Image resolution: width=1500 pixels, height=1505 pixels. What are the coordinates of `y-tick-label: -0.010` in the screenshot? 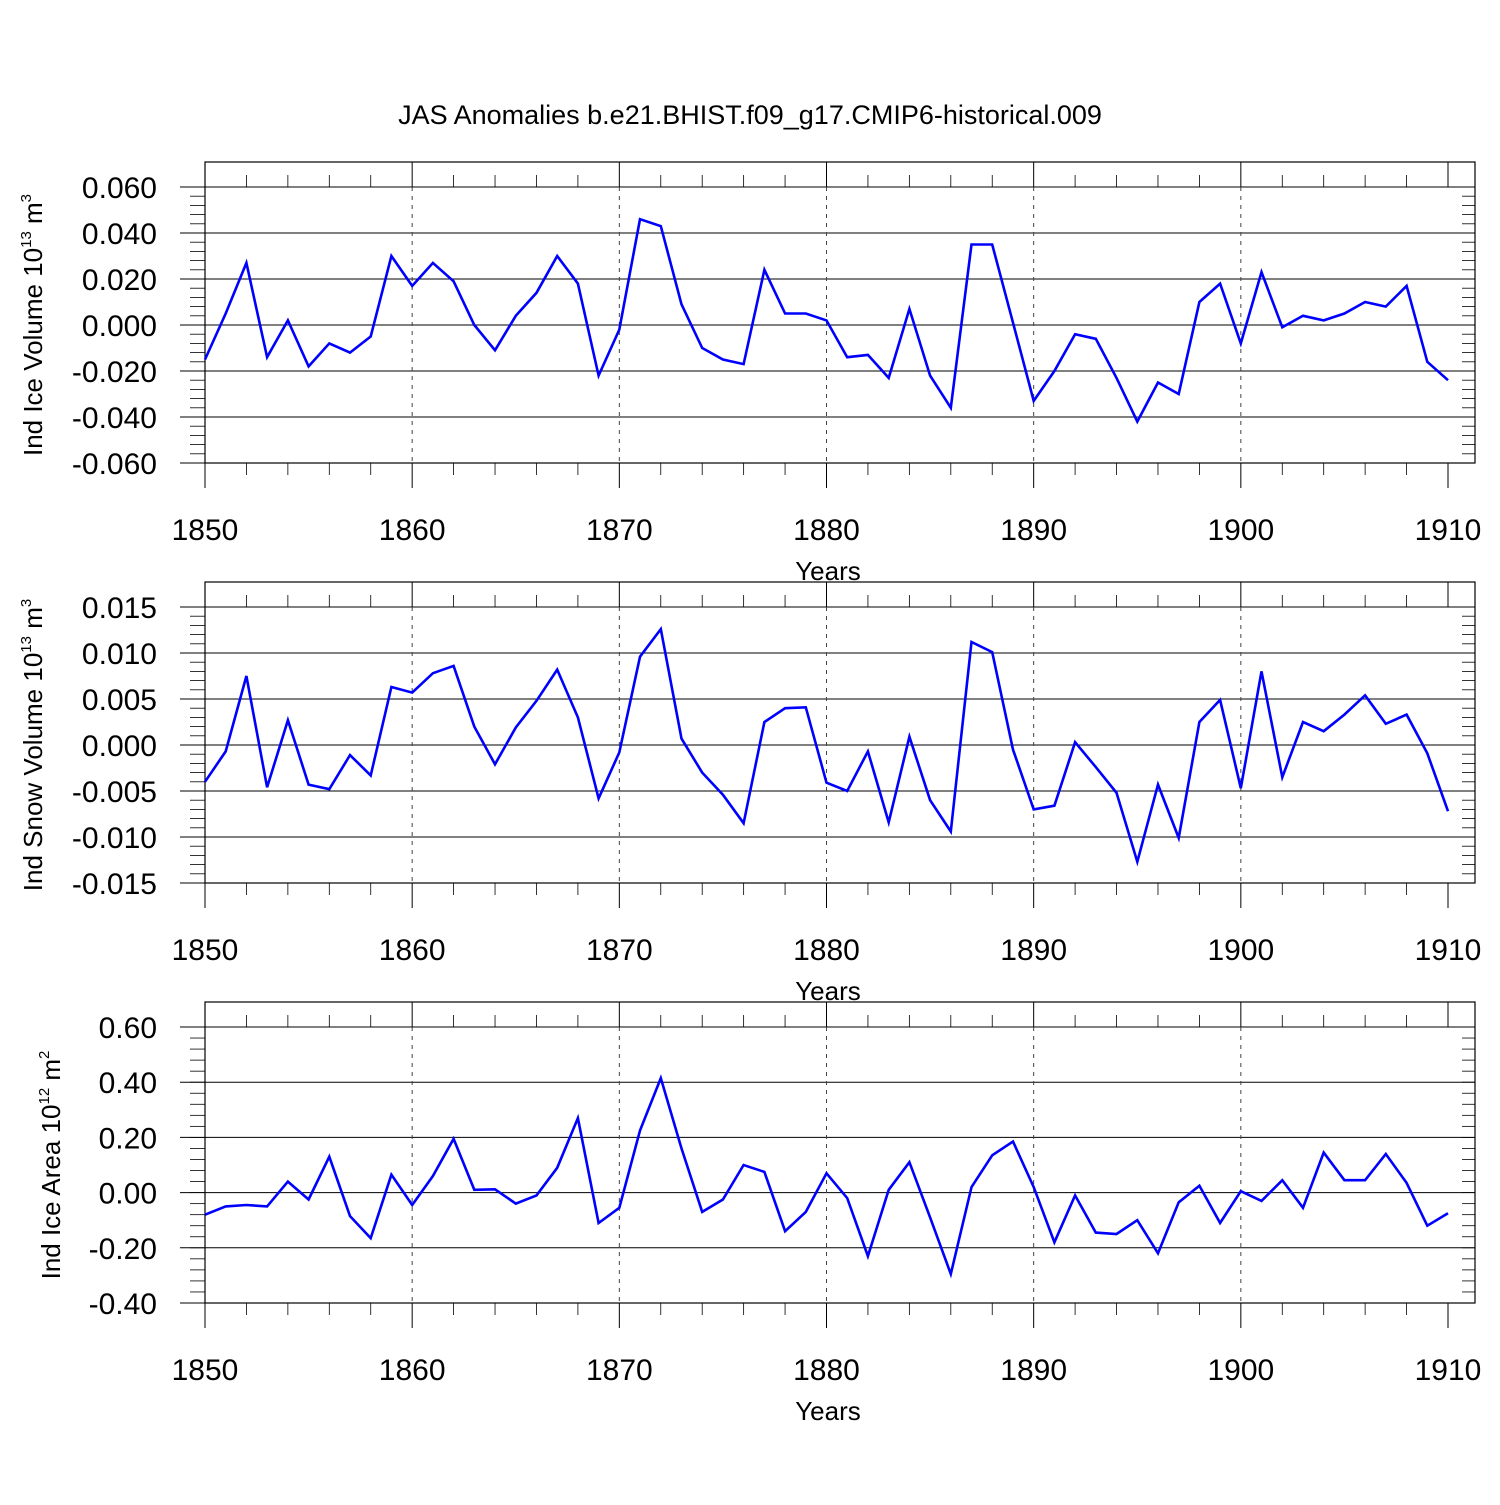 It's located at (114, 838).